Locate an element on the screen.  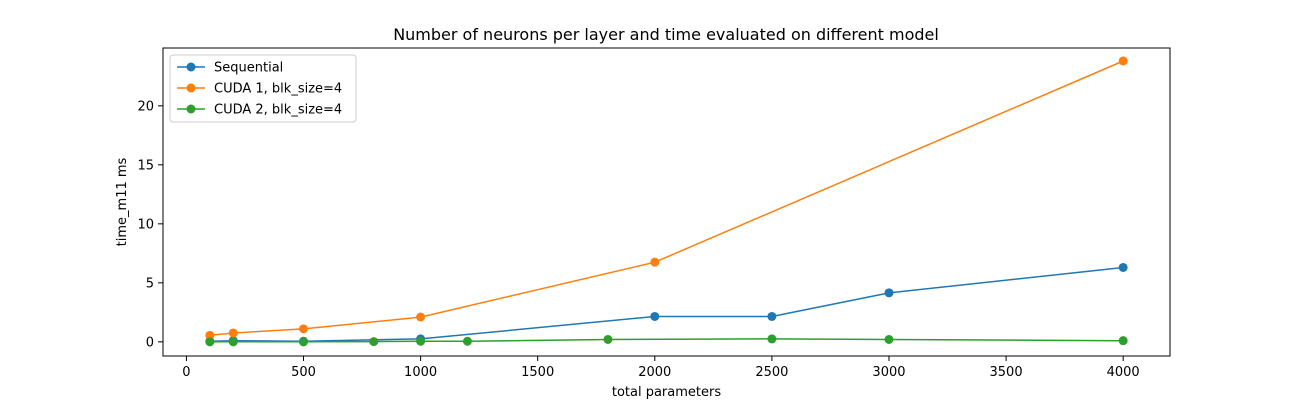
y-tick-label: 10 is located at coordinates (145, 224).